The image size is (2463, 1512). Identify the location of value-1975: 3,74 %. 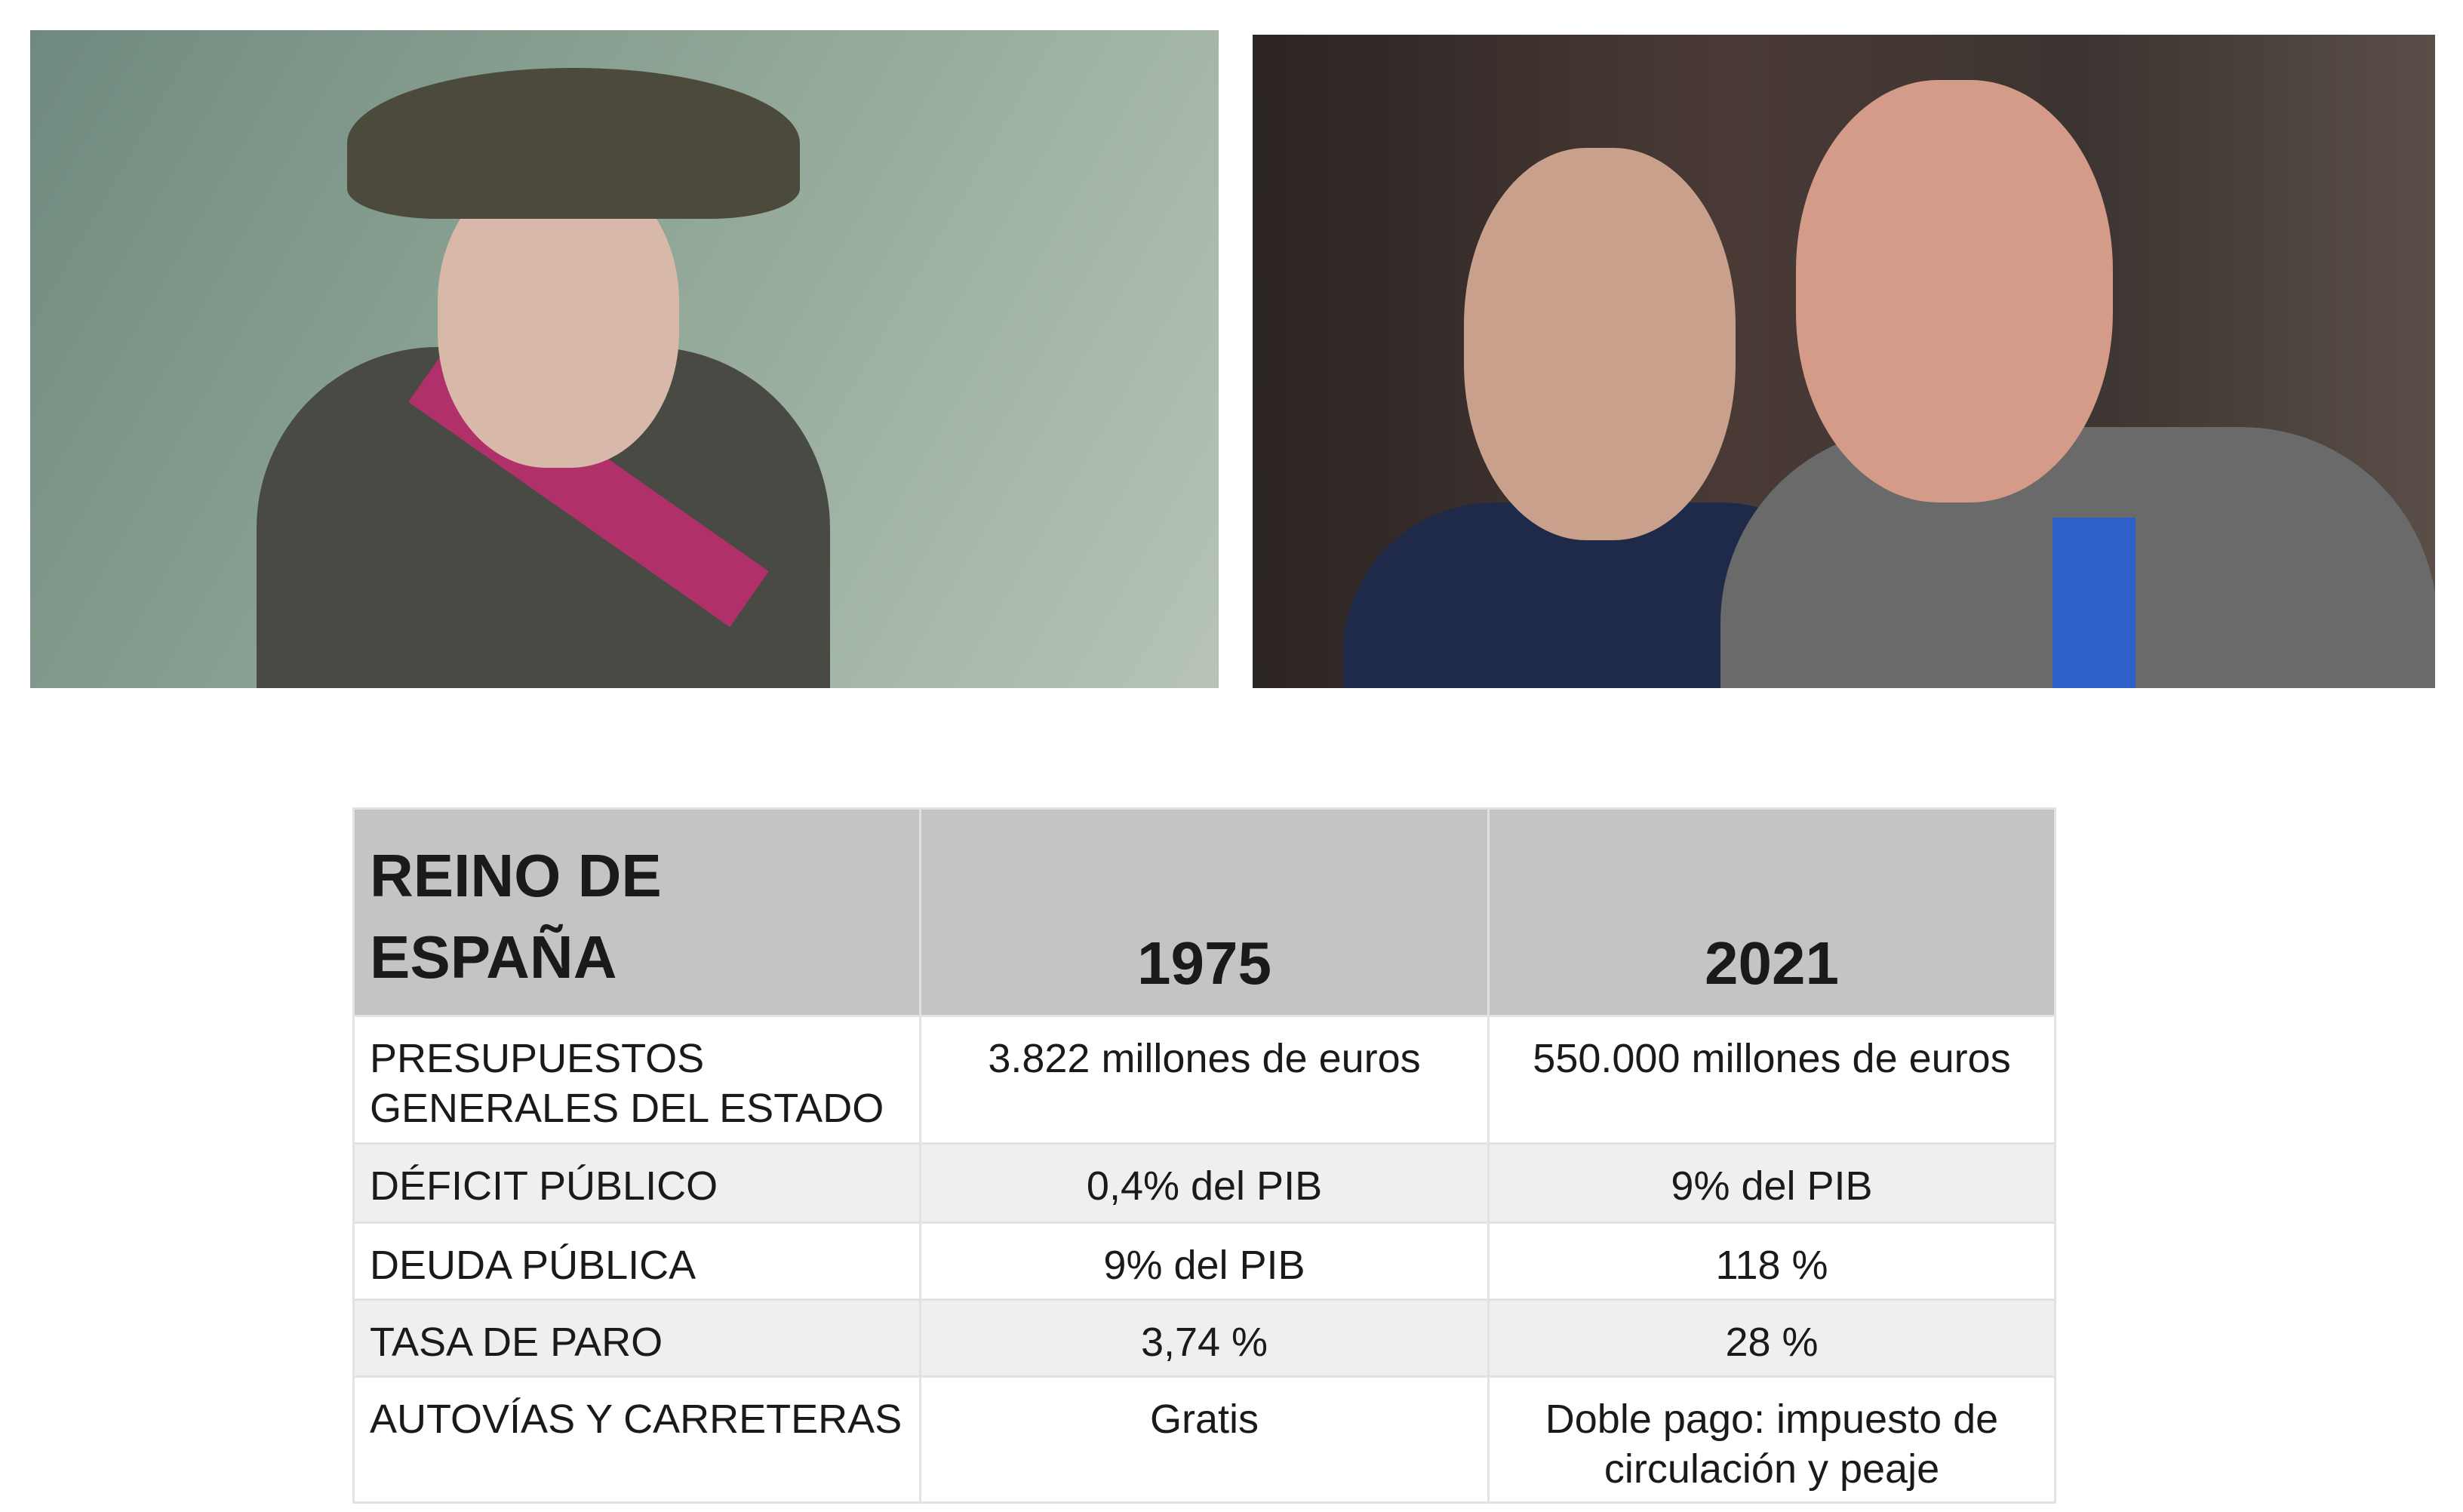
(1204, 1338).